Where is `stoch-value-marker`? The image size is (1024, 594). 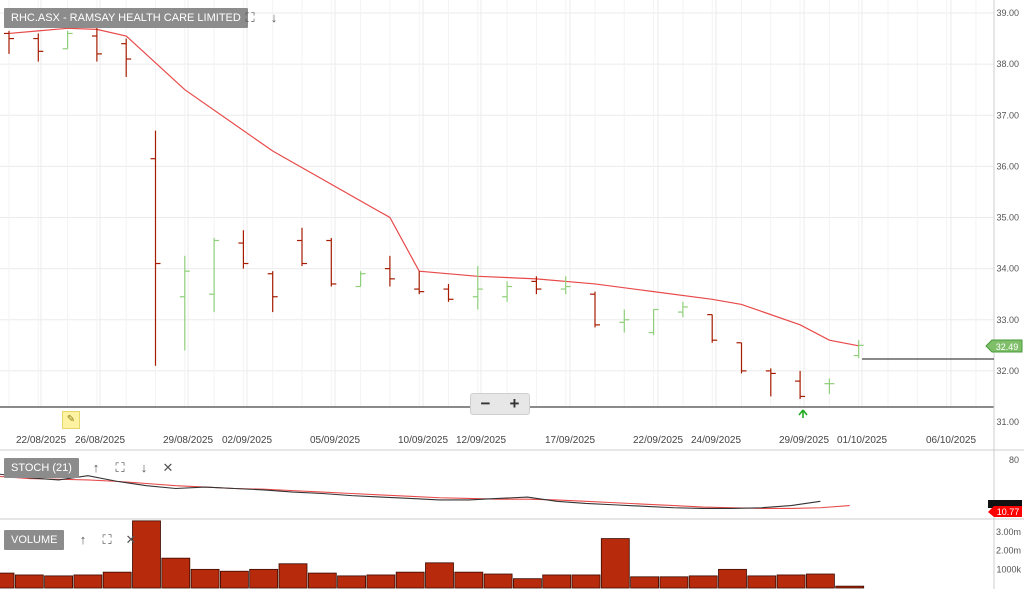 stoch-value-marker is located at coordinates (1005, 511).